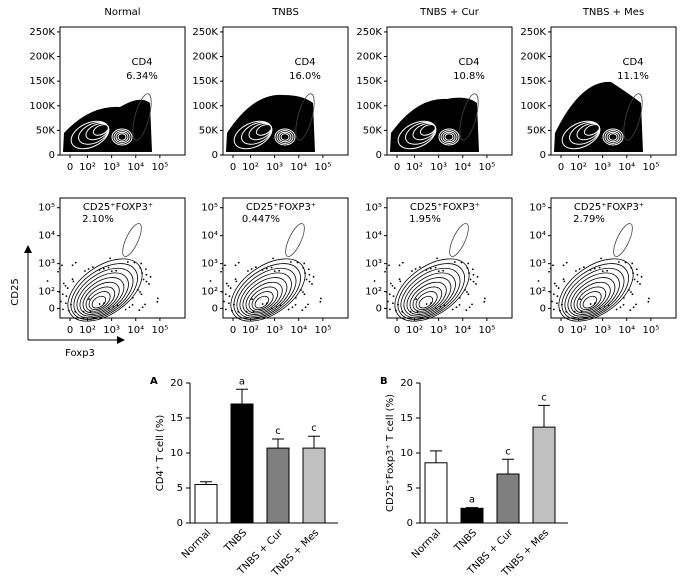  What do you see at coordinates (406, 383) in the screenshot?
I see `y-tick-label: 20` at bounding box center [406, 383].